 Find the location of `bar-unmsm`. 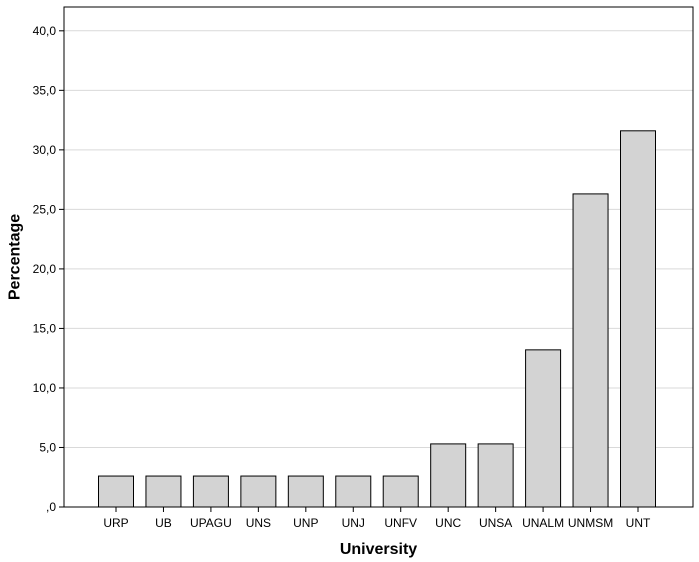

bar-unmsm is located at coordinates (590, 350).